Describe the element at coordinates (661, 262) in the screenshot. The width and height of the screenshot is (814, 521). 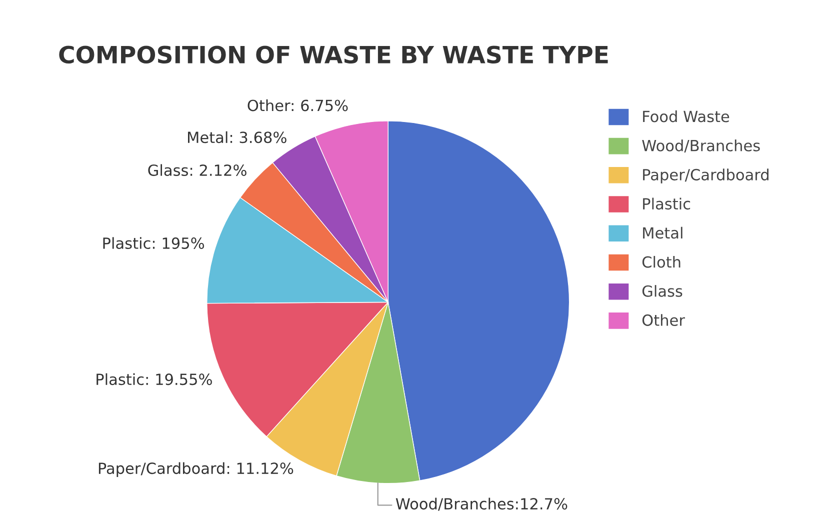
I see `legend-label: Cloth` at that location.